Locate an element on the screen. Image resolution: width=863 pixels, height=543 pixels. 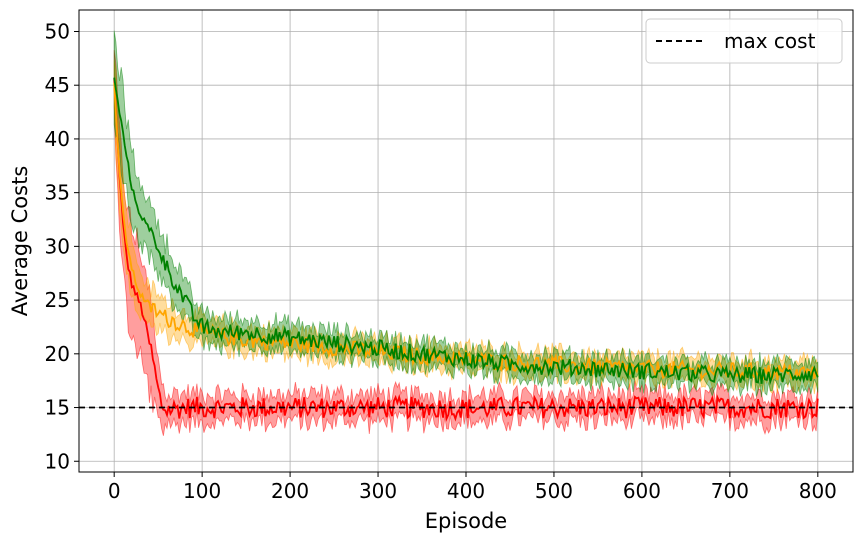
x-tick-label: 200 is located at coordinates (290, 491).